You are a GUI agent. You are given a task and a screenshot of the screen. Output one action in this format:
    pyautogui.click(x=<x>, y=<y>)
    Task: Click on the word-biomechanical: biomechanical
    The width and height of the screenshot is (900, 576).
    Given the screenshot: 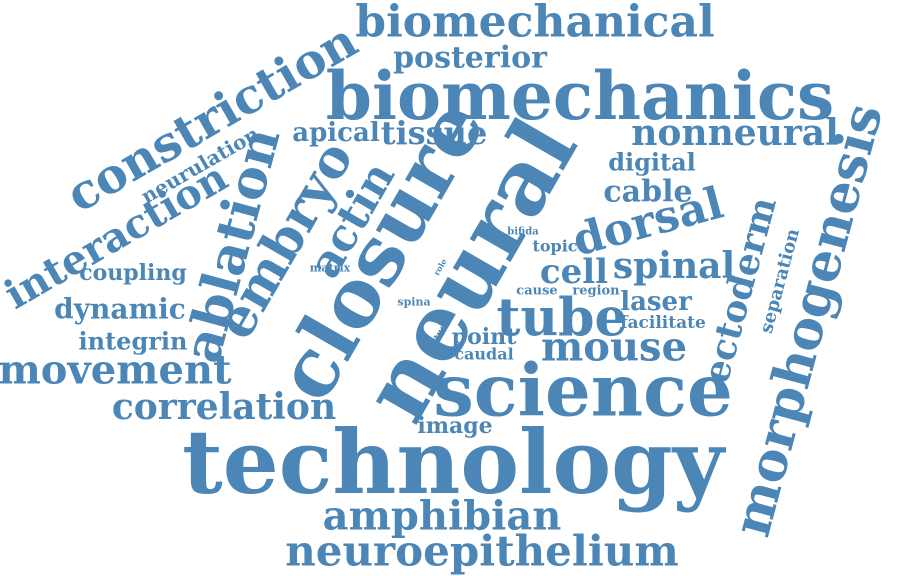 What is the action you would take?
    pyautogui.click(x=534, y=24)
    